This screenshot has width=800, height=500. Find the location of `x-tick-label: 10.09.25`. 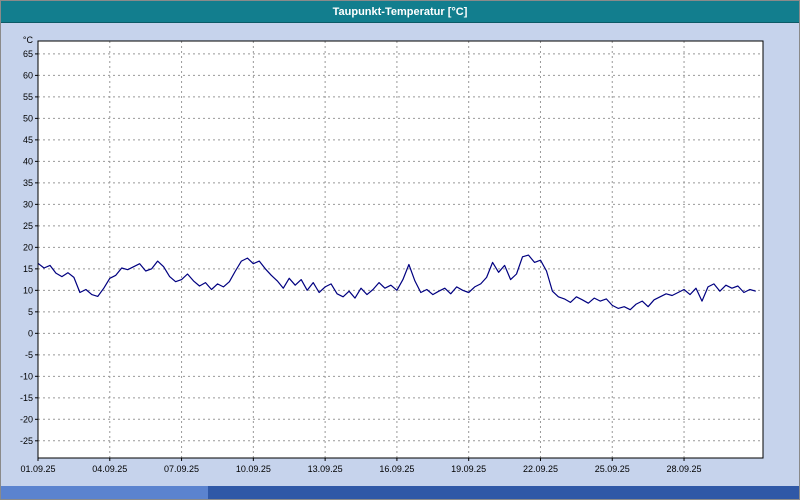

x-tick-label: 10.09.25 is located at coordinates (253, 469).